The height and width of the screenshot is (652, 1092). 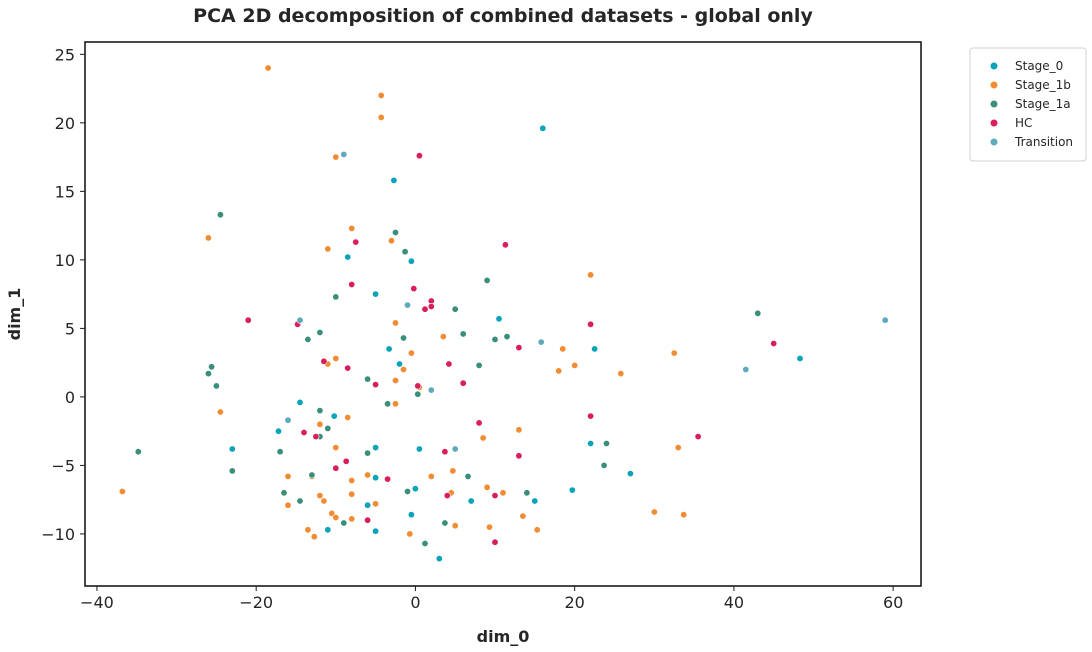 I want to click on y-tick-label: 25, so click(x=65, y=54).